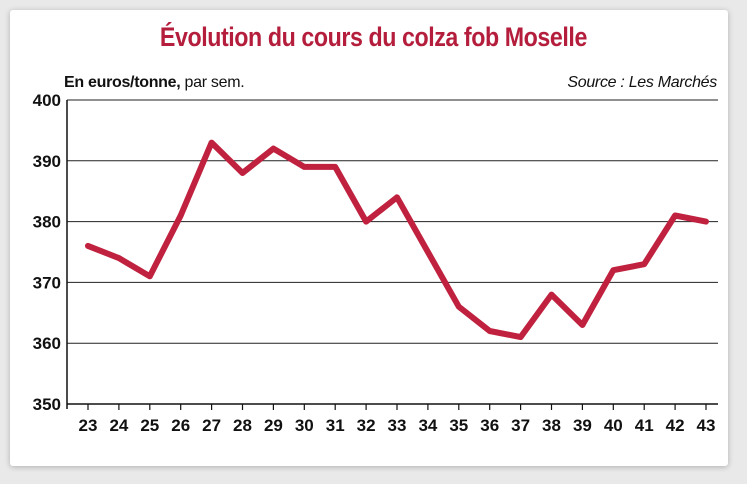 Image resolution: width=747 pixels, height=484 pixels. Describe the element at coordinates (47, 252) in the screenshot. I see `y-tick-labels: 350 360 370 380 390 400` at that location.